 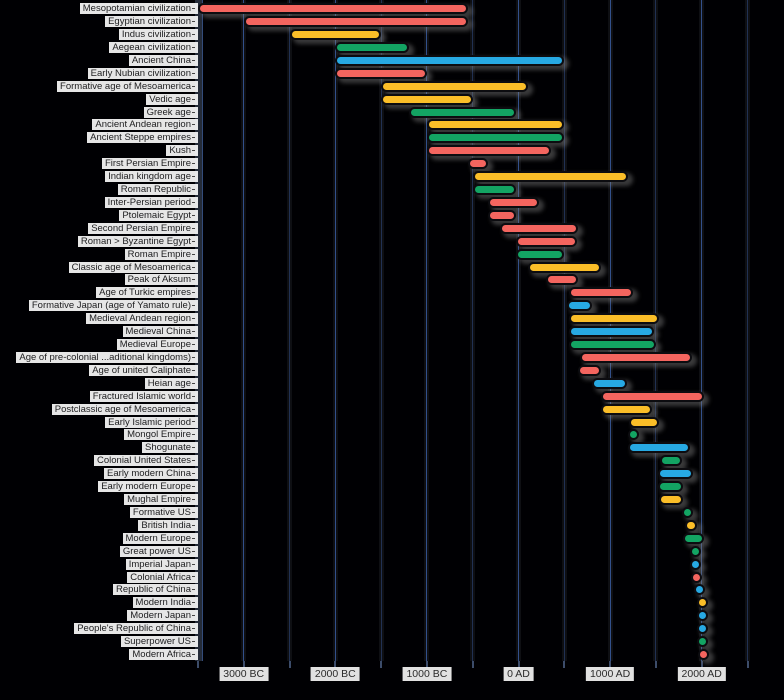 I want to click on row-label: Ptolemaic Egypt, so click(x=158, y=215).